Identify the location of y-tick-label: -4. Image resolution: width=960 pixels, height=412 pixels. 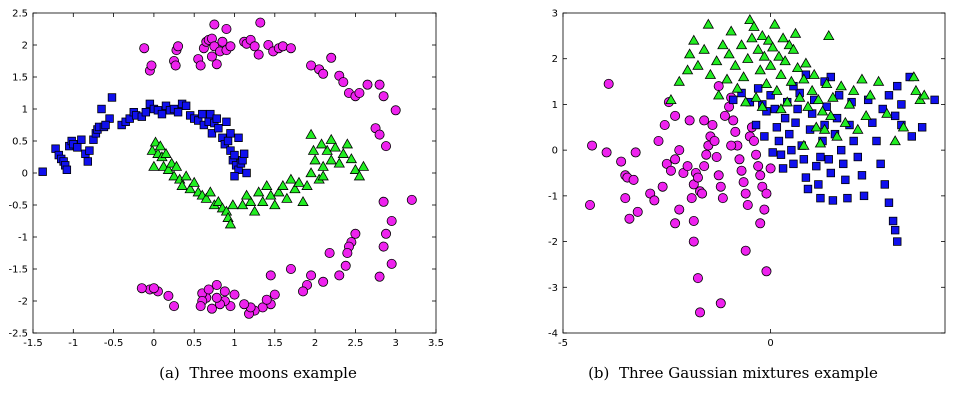
(553, 334).